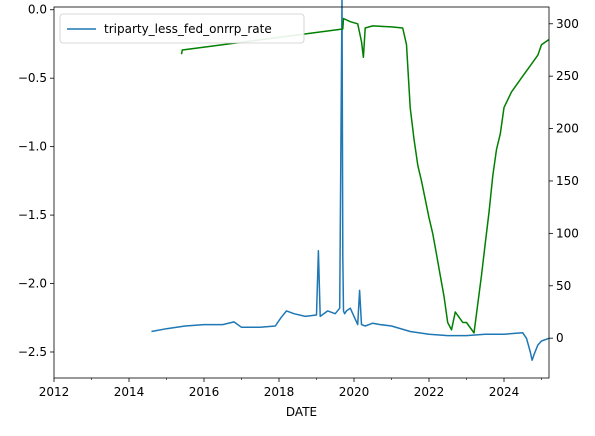  Describe the element at coordinates (279, 392) in the screenshot. I see `x-tick-label: 2018` at that location.